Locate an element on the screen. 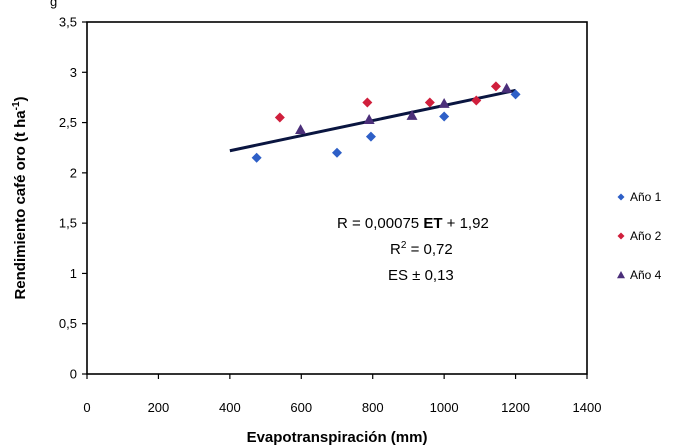 This screenshot has height=448, width=674. y-tick-label: 2,5 is located at coordinates (68, 122).